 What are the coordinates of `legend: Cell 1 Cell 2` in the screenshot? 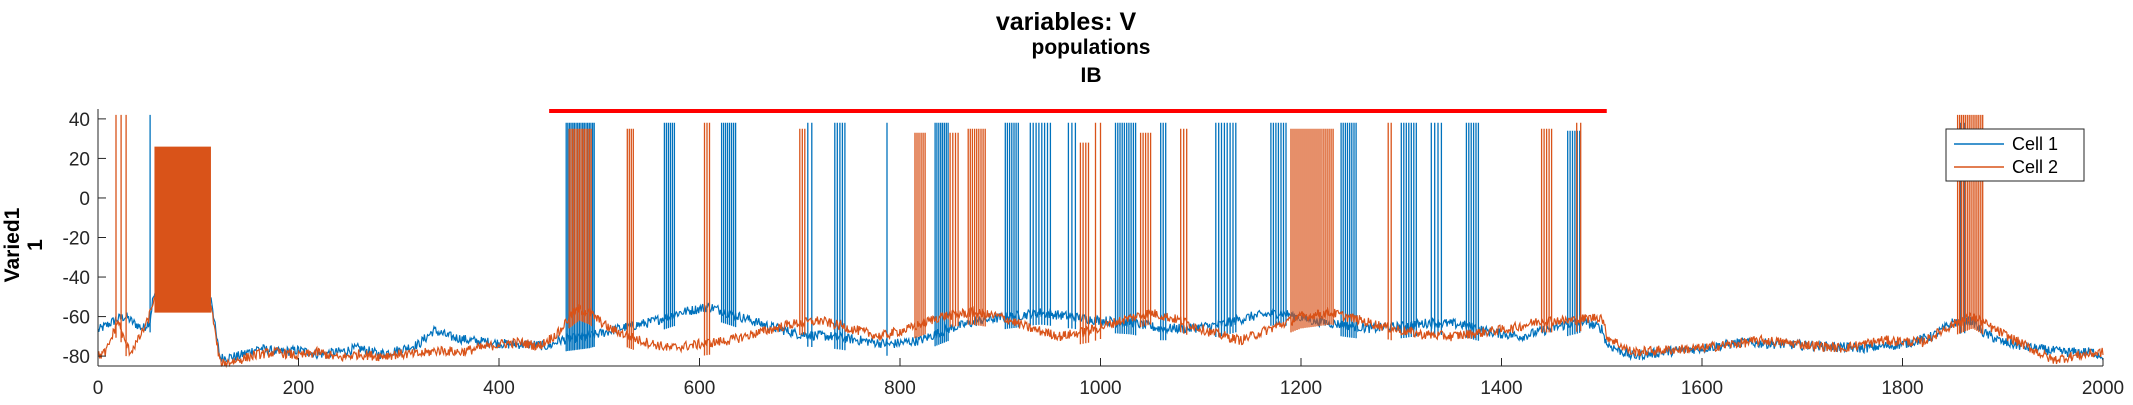 It's located at (2015, 155).